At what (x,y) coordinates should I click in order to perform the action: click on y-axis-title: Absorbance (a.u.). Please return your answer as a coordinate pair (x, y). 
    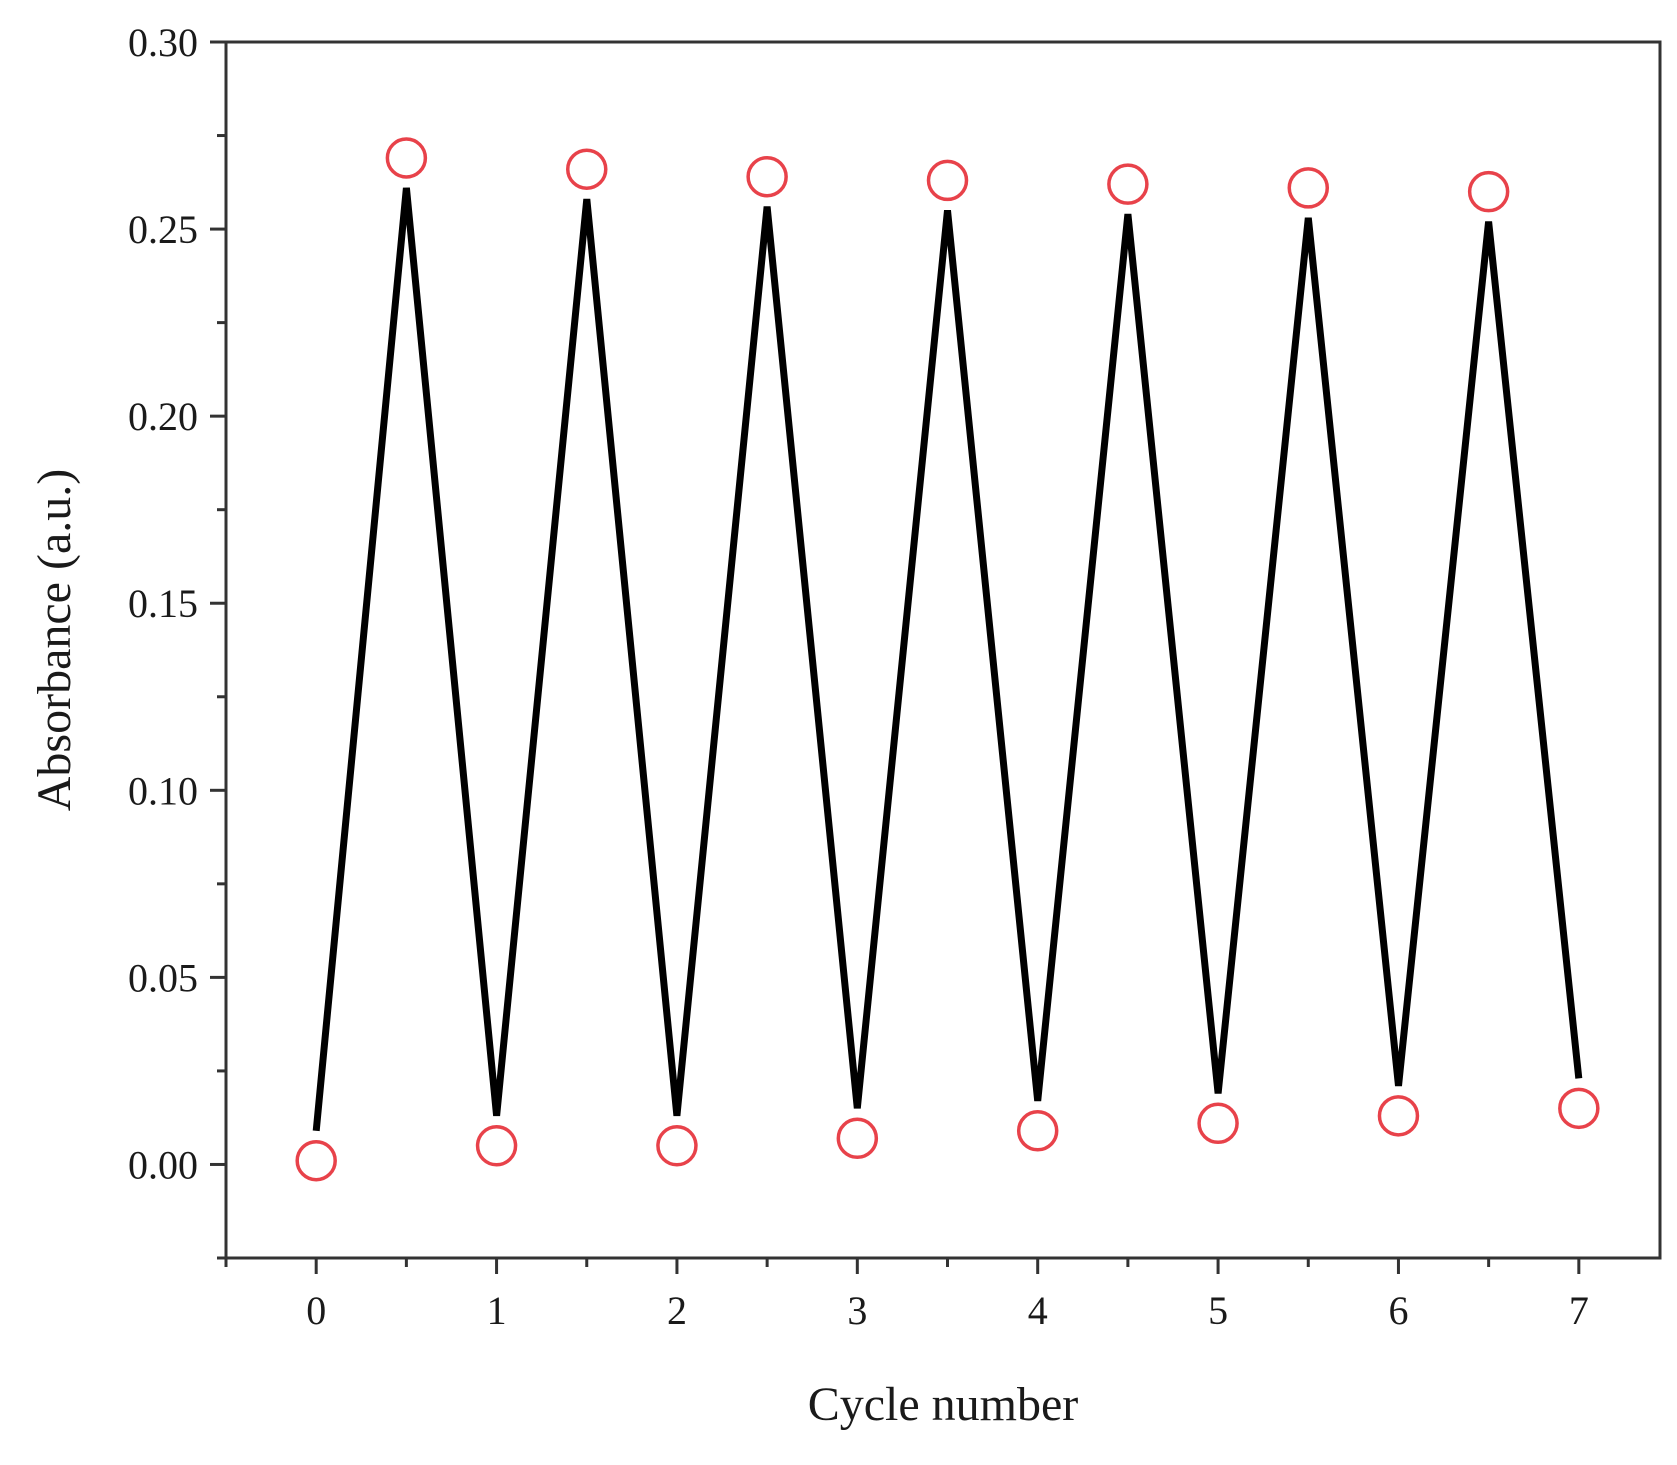
    Looking at the image, I should click on (54, 640).